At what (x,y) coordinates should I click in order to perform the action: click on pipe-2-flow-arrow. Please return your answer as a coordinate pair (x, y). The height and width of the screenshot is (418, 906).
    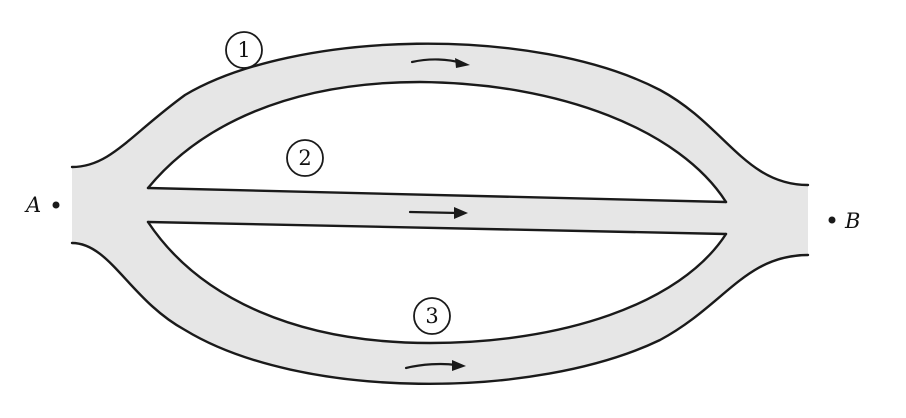
    Looking at the image, I should click on (438, 213).